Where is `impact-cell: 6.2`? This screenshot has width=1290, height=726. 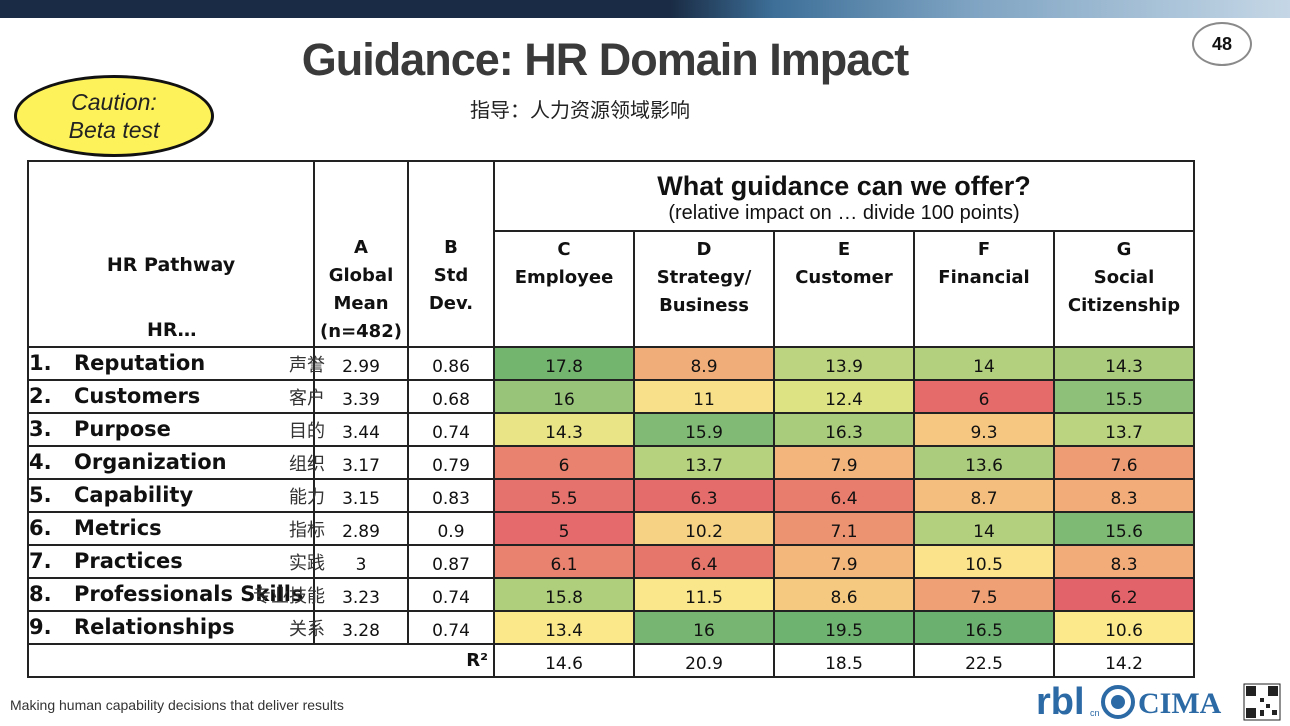
impact-cell: 6.2 is located at coordinates (1124, 594).